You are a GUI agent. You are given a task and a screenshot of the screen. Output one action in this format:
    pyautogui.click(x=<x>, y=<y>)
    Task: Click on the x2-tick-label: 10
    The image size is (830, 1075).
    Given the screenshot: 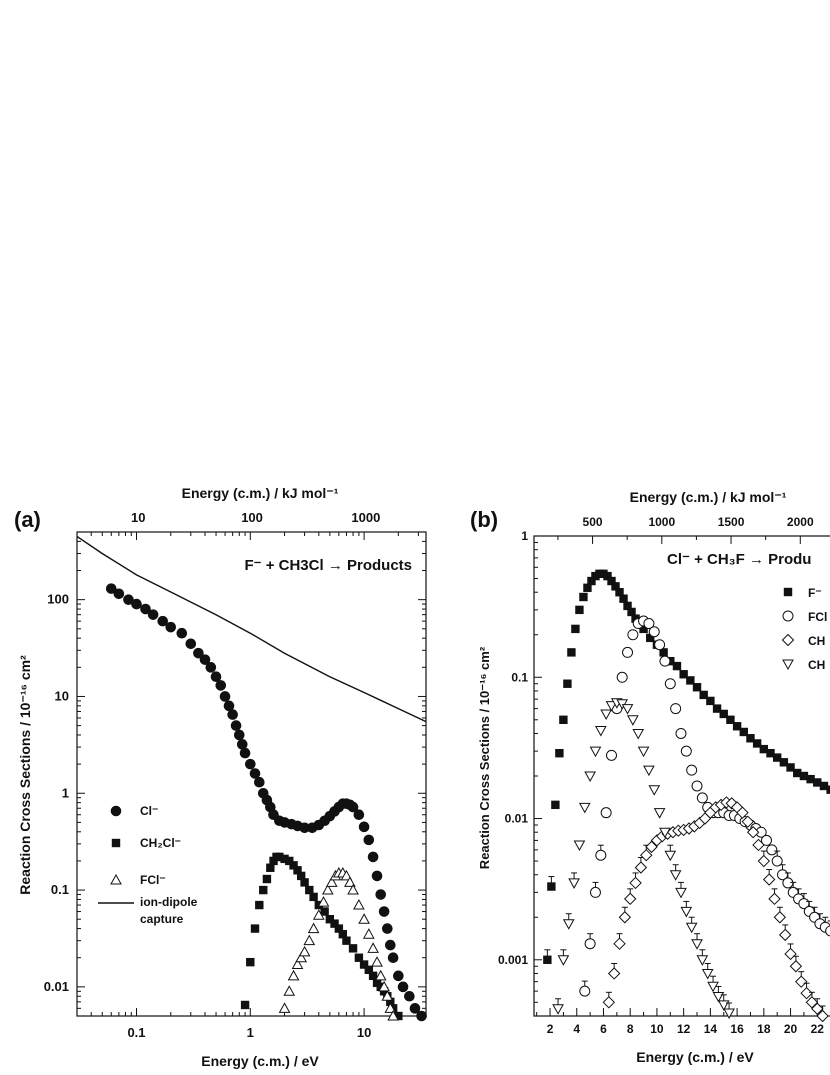 What is the action you would take?
    pyautogui.click(x=138, y=517)
    